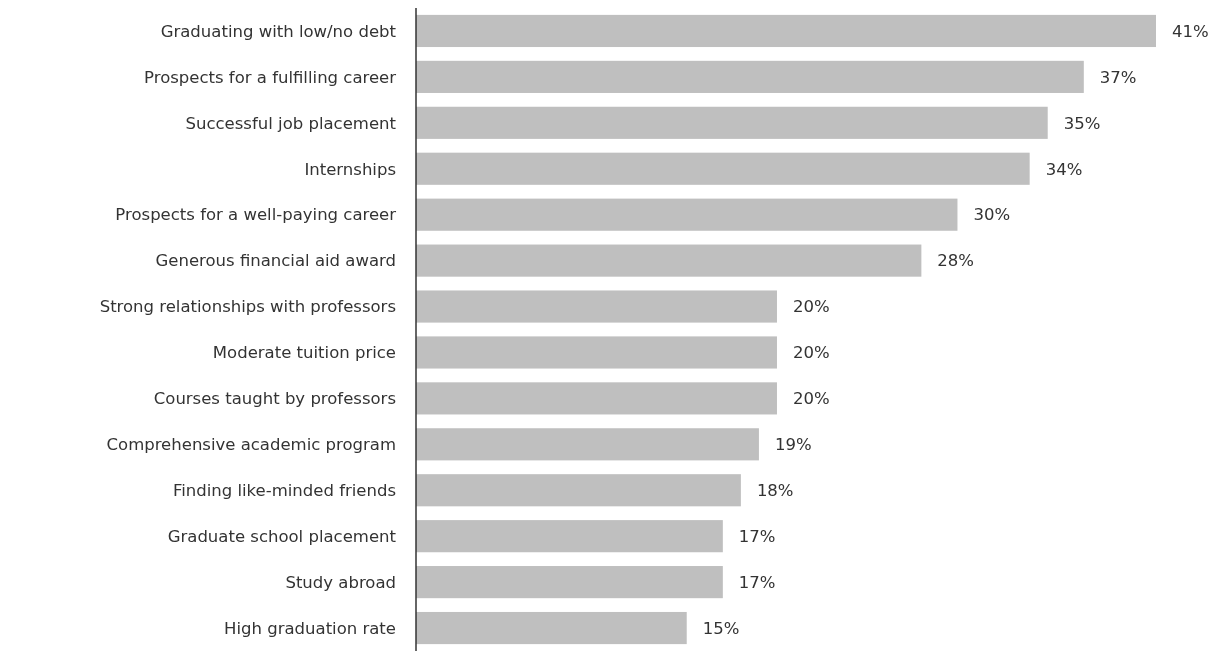 This screenshot has height=651, width=1224. What do you see at coordinates (992, 215) in the screenshot?
I see `data-label: 30%` at bounding box center [992, 215].